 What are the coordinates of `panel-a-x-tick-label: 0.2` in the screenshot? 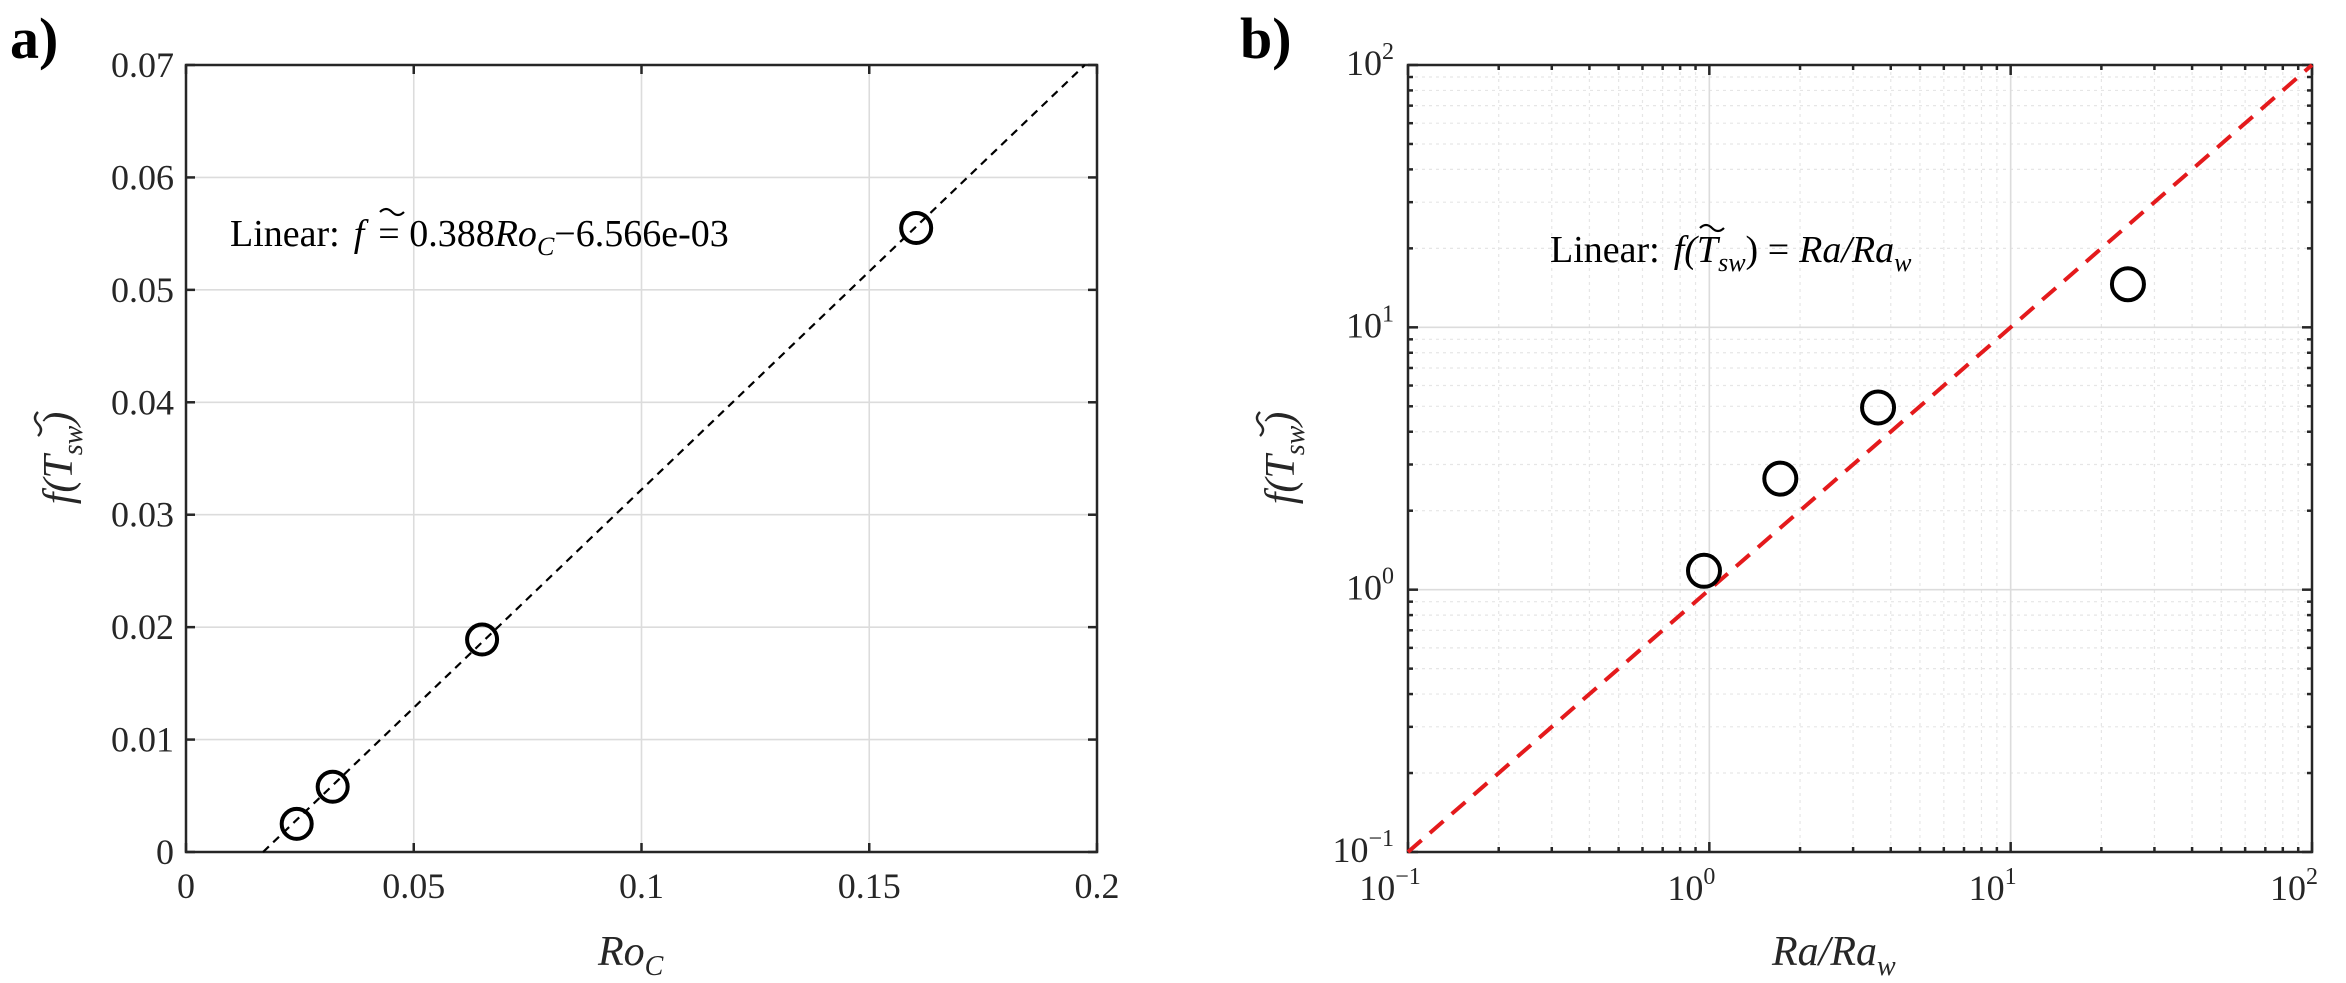 It's located at (1097, 886).